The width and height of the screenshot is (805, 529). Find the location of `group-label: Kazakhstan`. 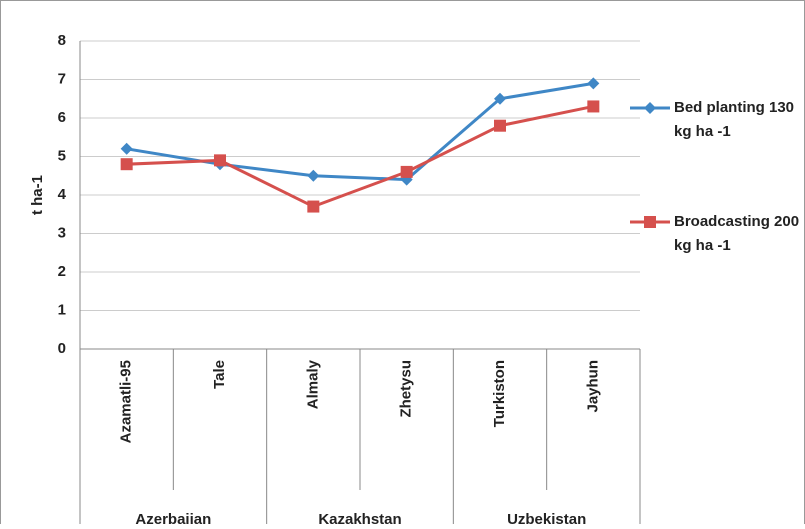

group-label: Kazakhstan is located at coordinates (359, 517).